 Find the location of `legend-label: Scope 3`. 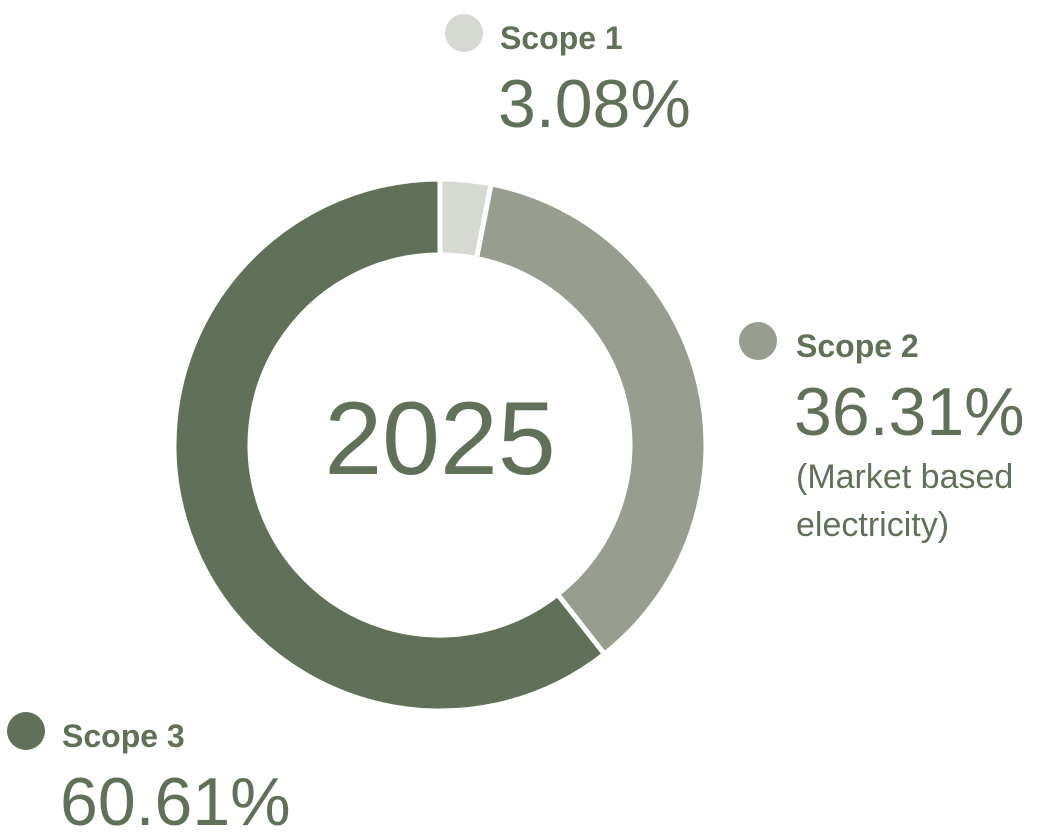

legend-label: Scope 3 is located at coordinates (123, 736).